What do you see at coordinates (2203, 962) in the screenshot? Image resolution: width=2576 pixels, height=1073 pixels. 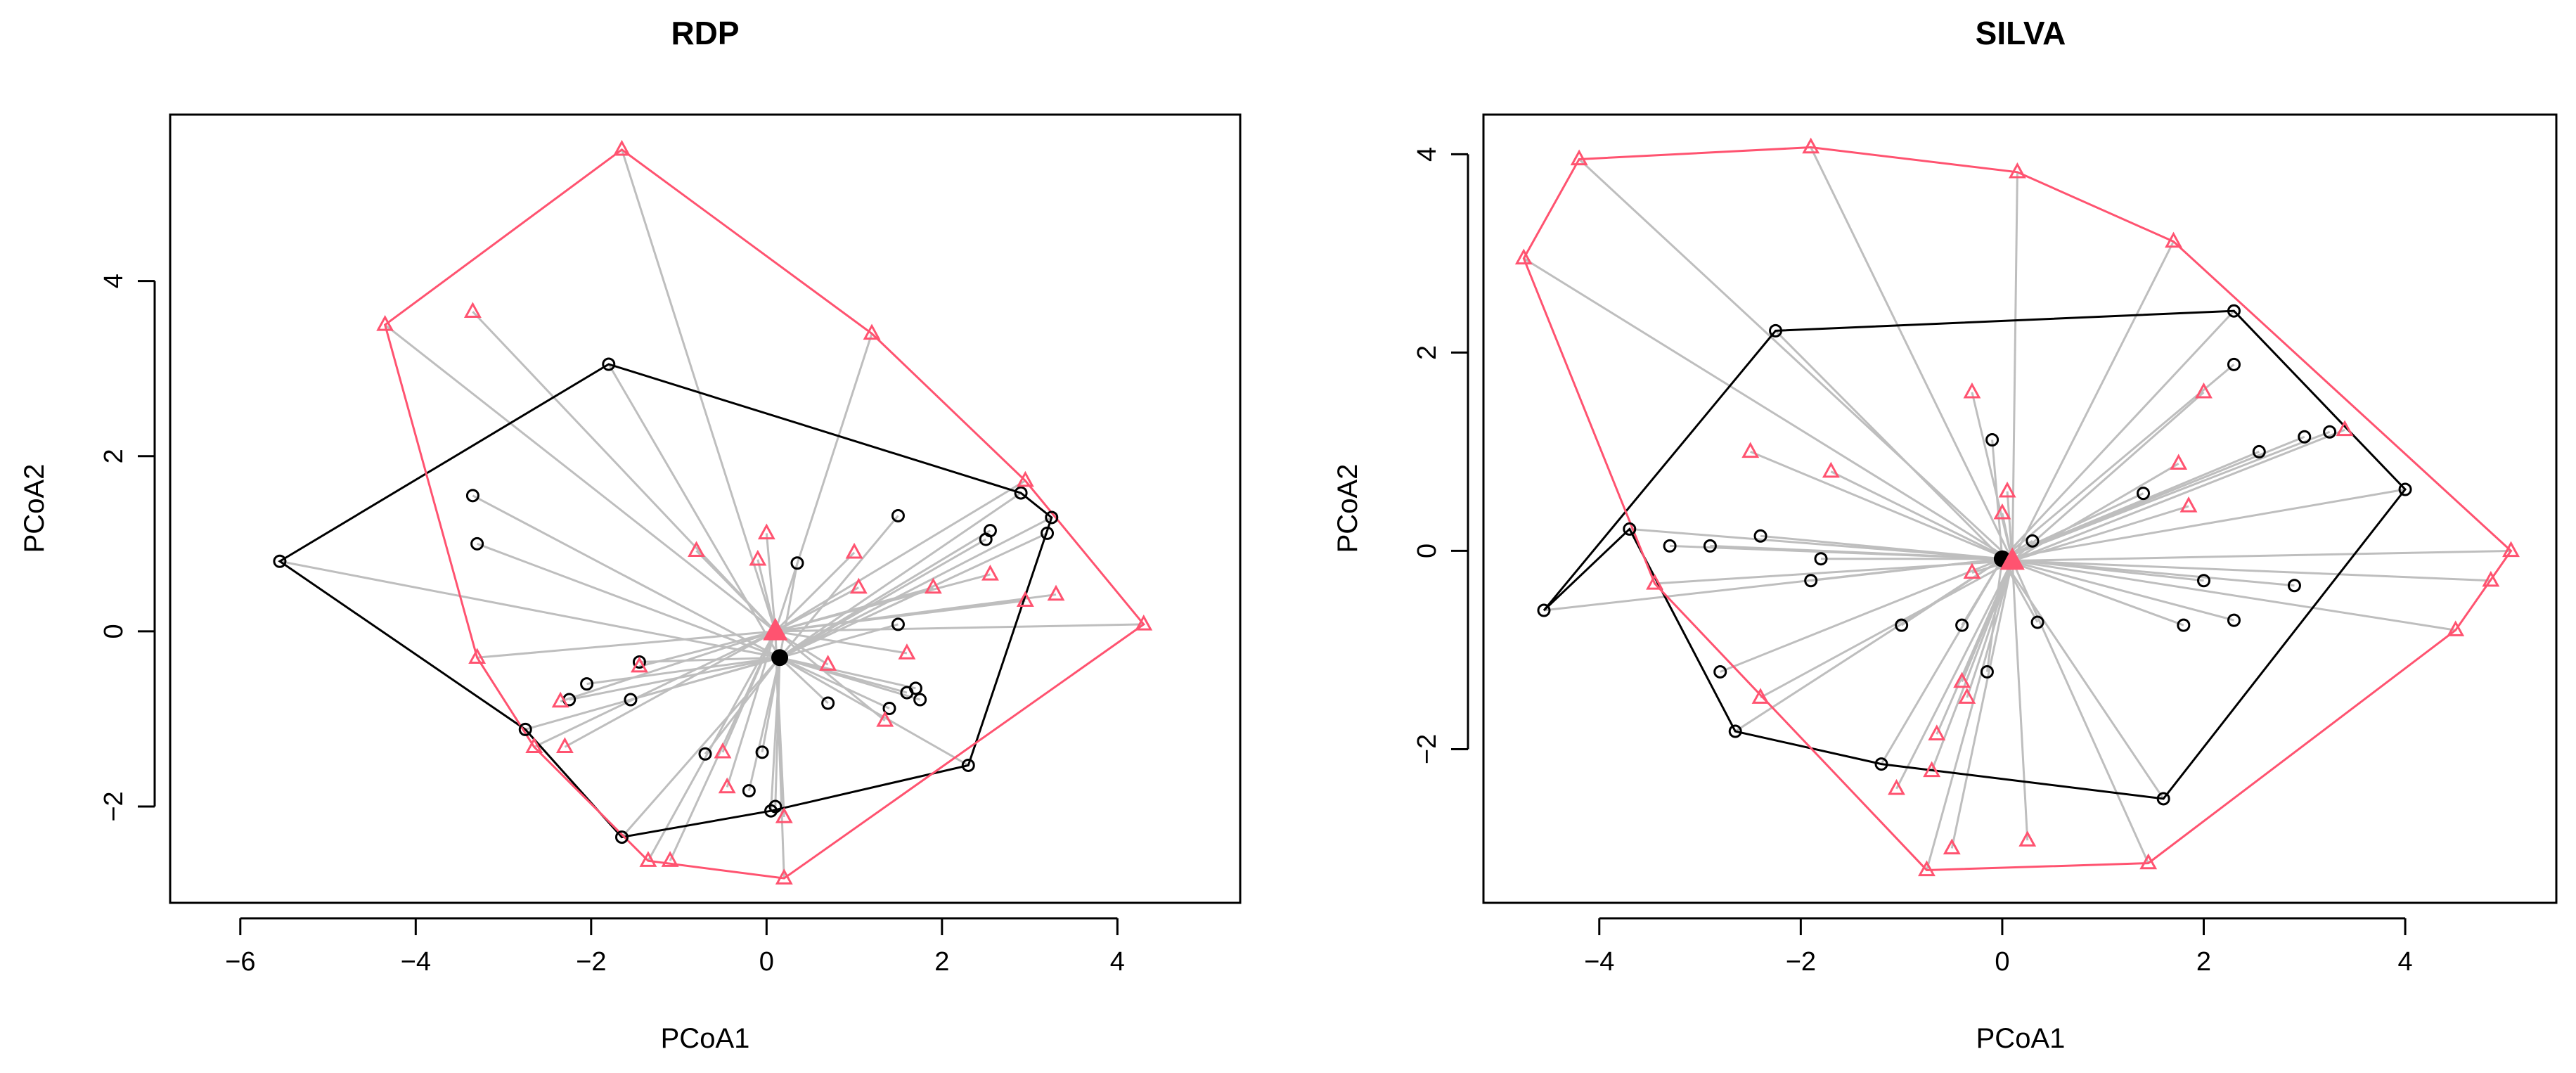 I see `x-tick-label: 2` at bounding box center [2203, 962].